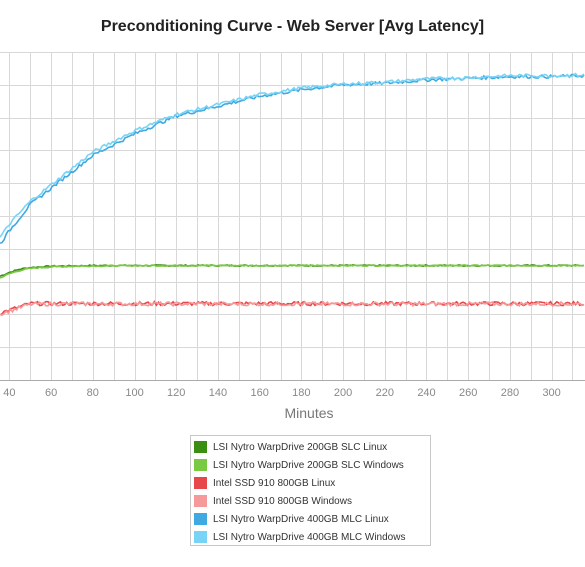 This screenshot has height=567, width=585. What do you see at coordinates (176, 393) in the screenshot?
I see `x-tick-label: 120` at bounding box center [176, 393].